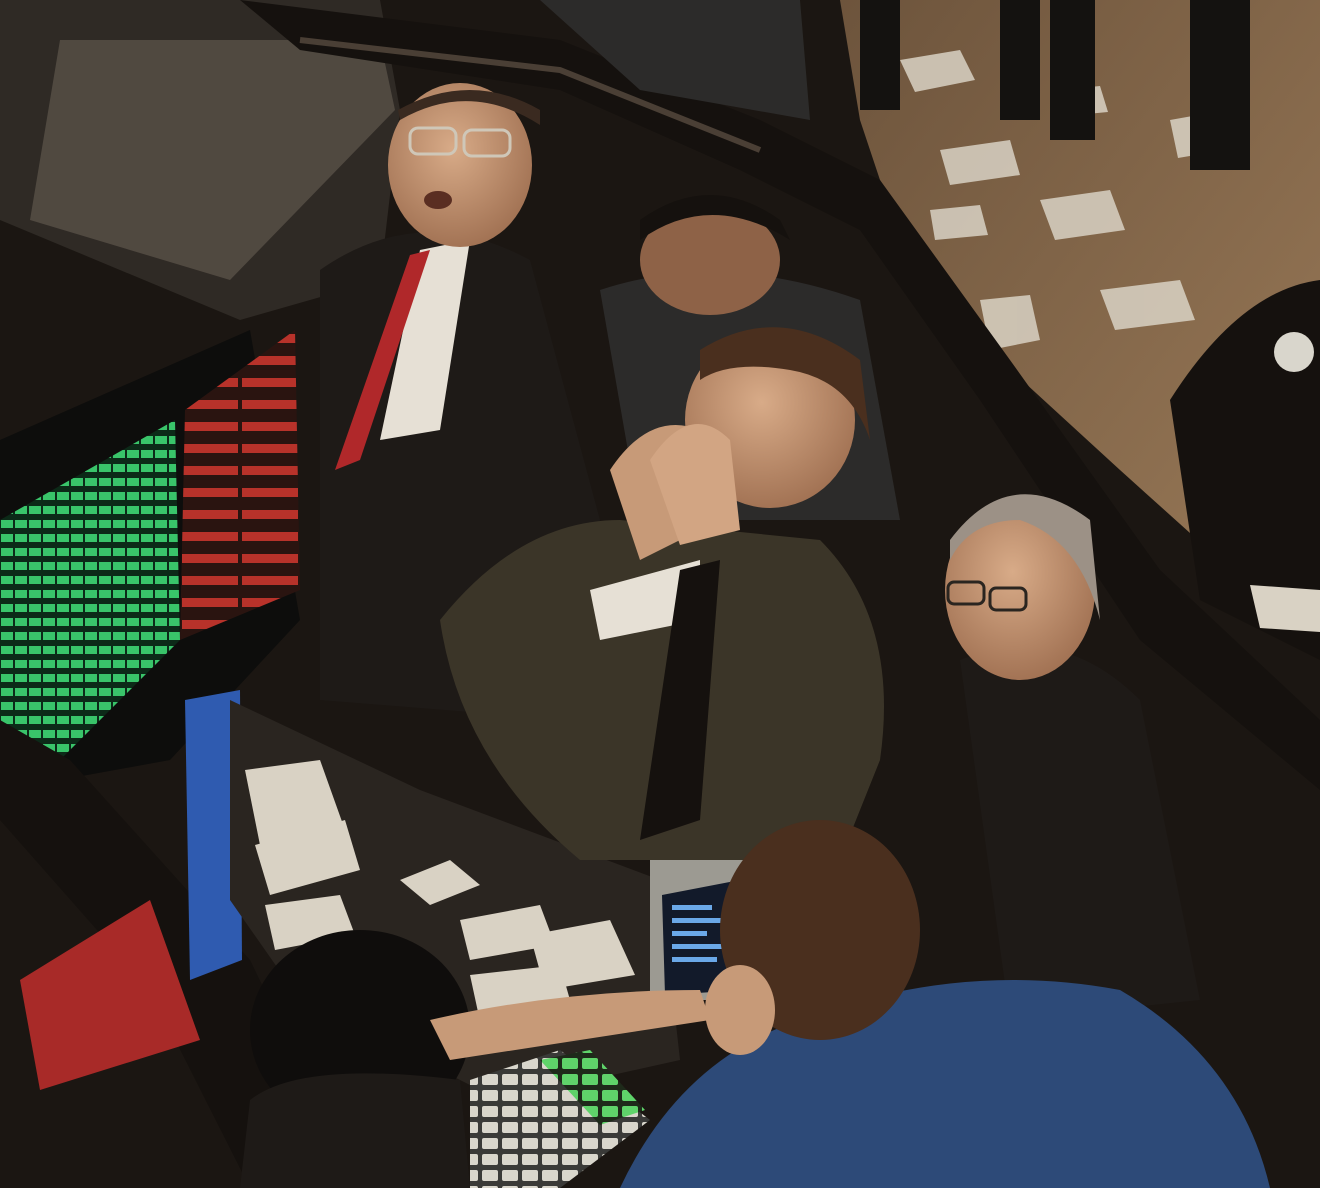 This screenshot has height=1188, width=1320. Describe the element at coordinates (1055, 85) in the screenshot. I see `standing-people-legs` at that location.